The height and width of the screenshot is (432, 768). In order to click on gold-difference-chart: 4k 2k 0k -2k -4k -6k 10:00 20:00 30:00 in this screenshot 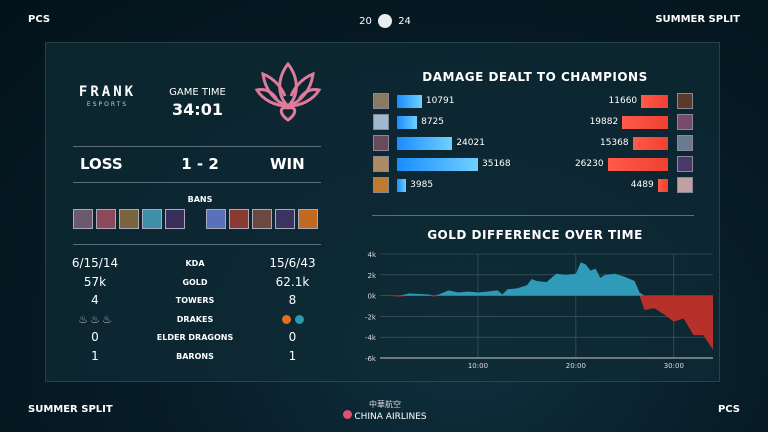, I will do `click(539, 310)`.